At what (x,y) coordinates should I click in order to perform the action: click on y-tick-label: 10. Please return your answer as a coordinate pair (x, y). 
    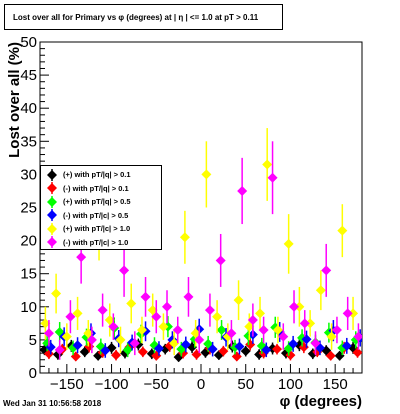
    Looking at the image, I should click on (28, 307).